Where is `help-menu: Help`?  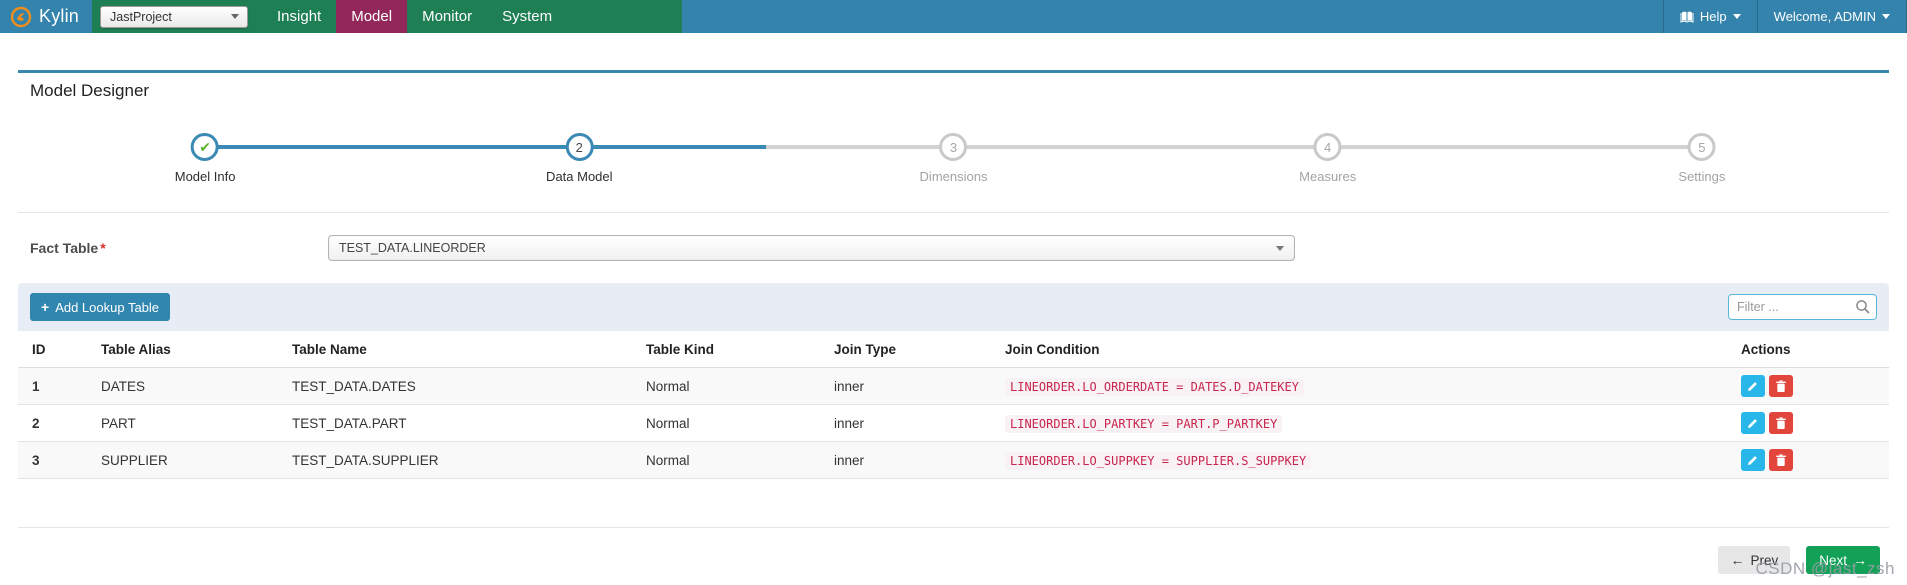
help-menu: Help is located at coordinates (1709, 16).